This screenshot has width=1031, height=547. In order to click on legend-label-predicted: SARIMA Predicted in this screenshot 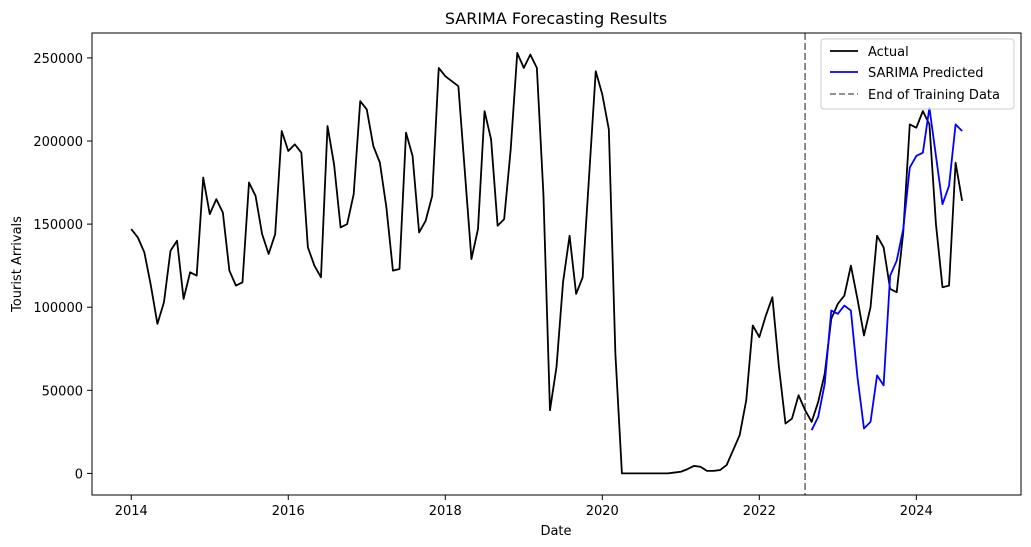, I will do `click(926, 73)`.